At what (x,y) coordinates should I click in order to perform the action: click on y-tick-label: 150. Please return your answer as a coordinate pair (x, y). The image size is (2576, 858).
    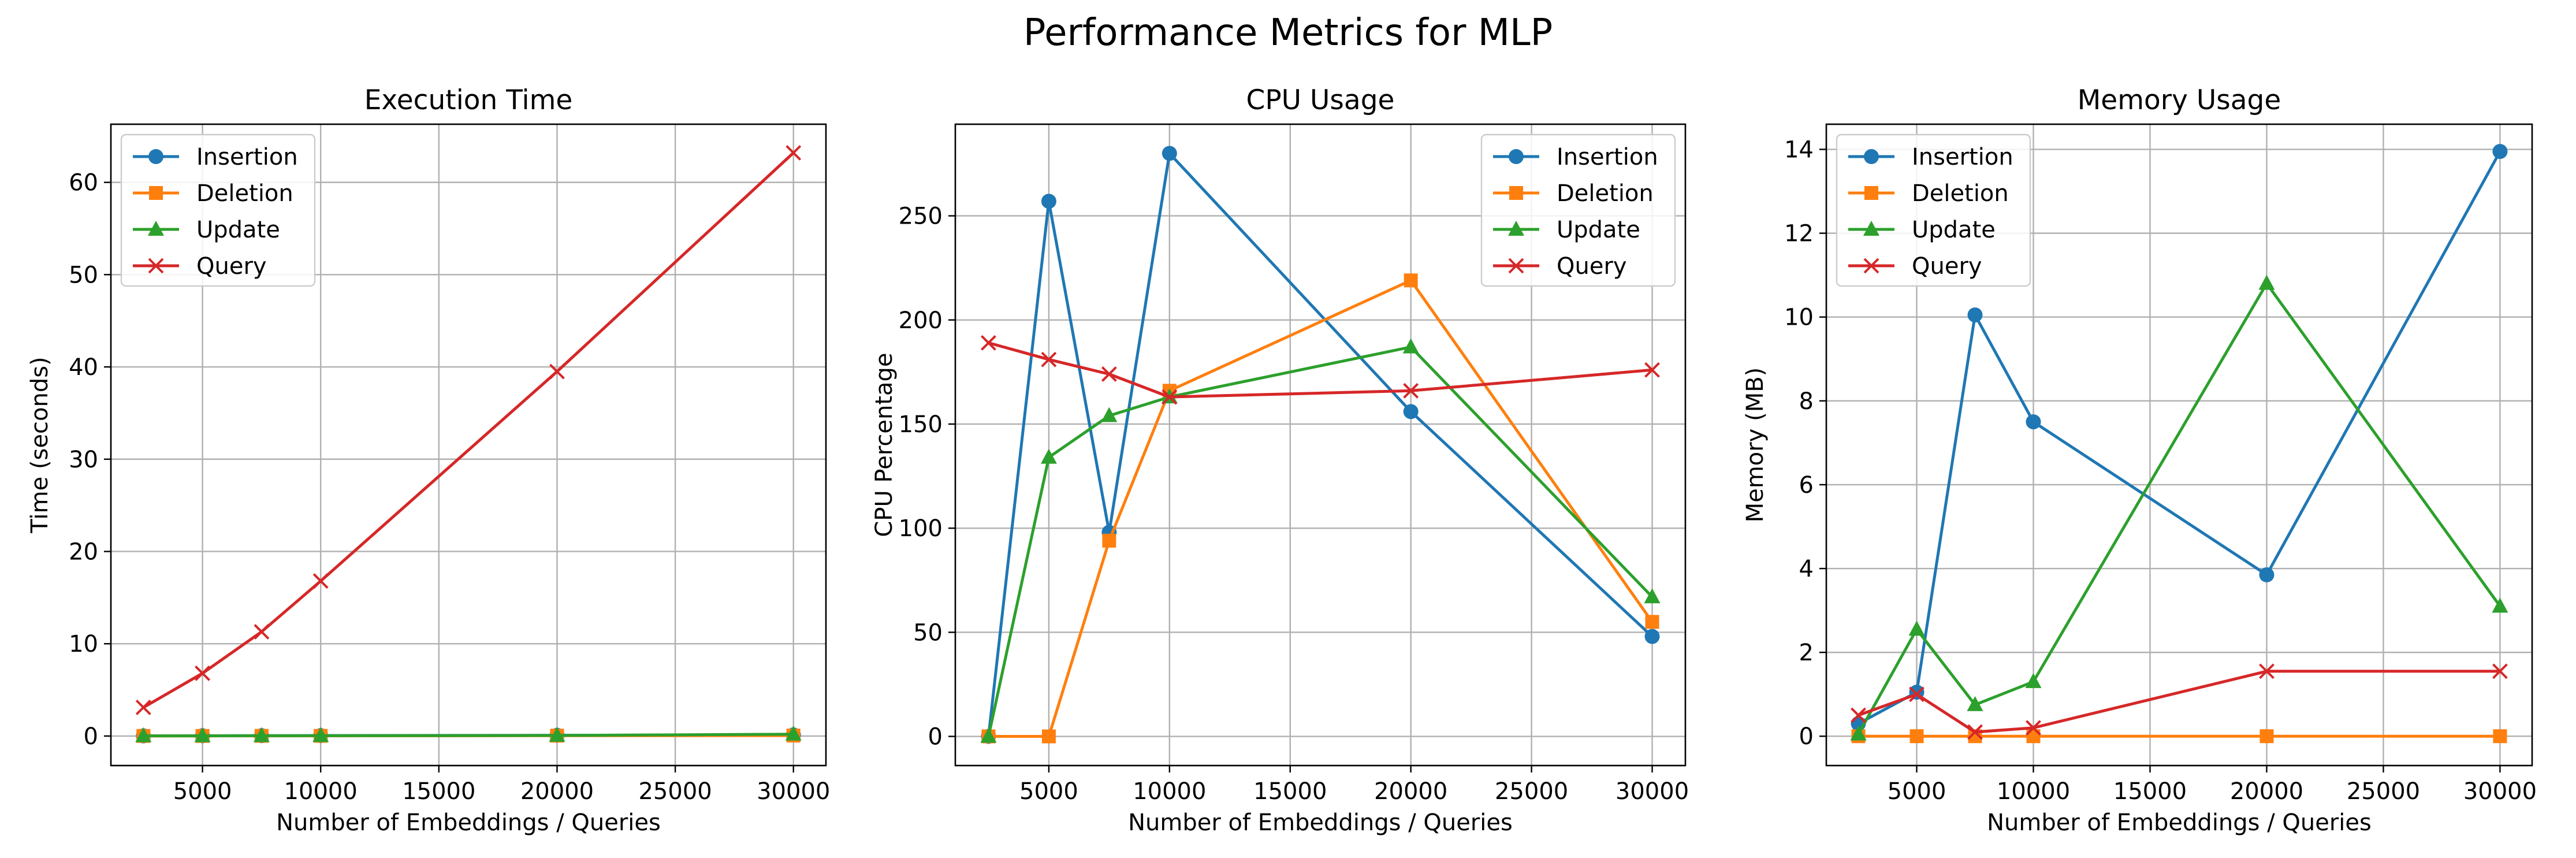
    Looking at the image, I should click on (921, 424).